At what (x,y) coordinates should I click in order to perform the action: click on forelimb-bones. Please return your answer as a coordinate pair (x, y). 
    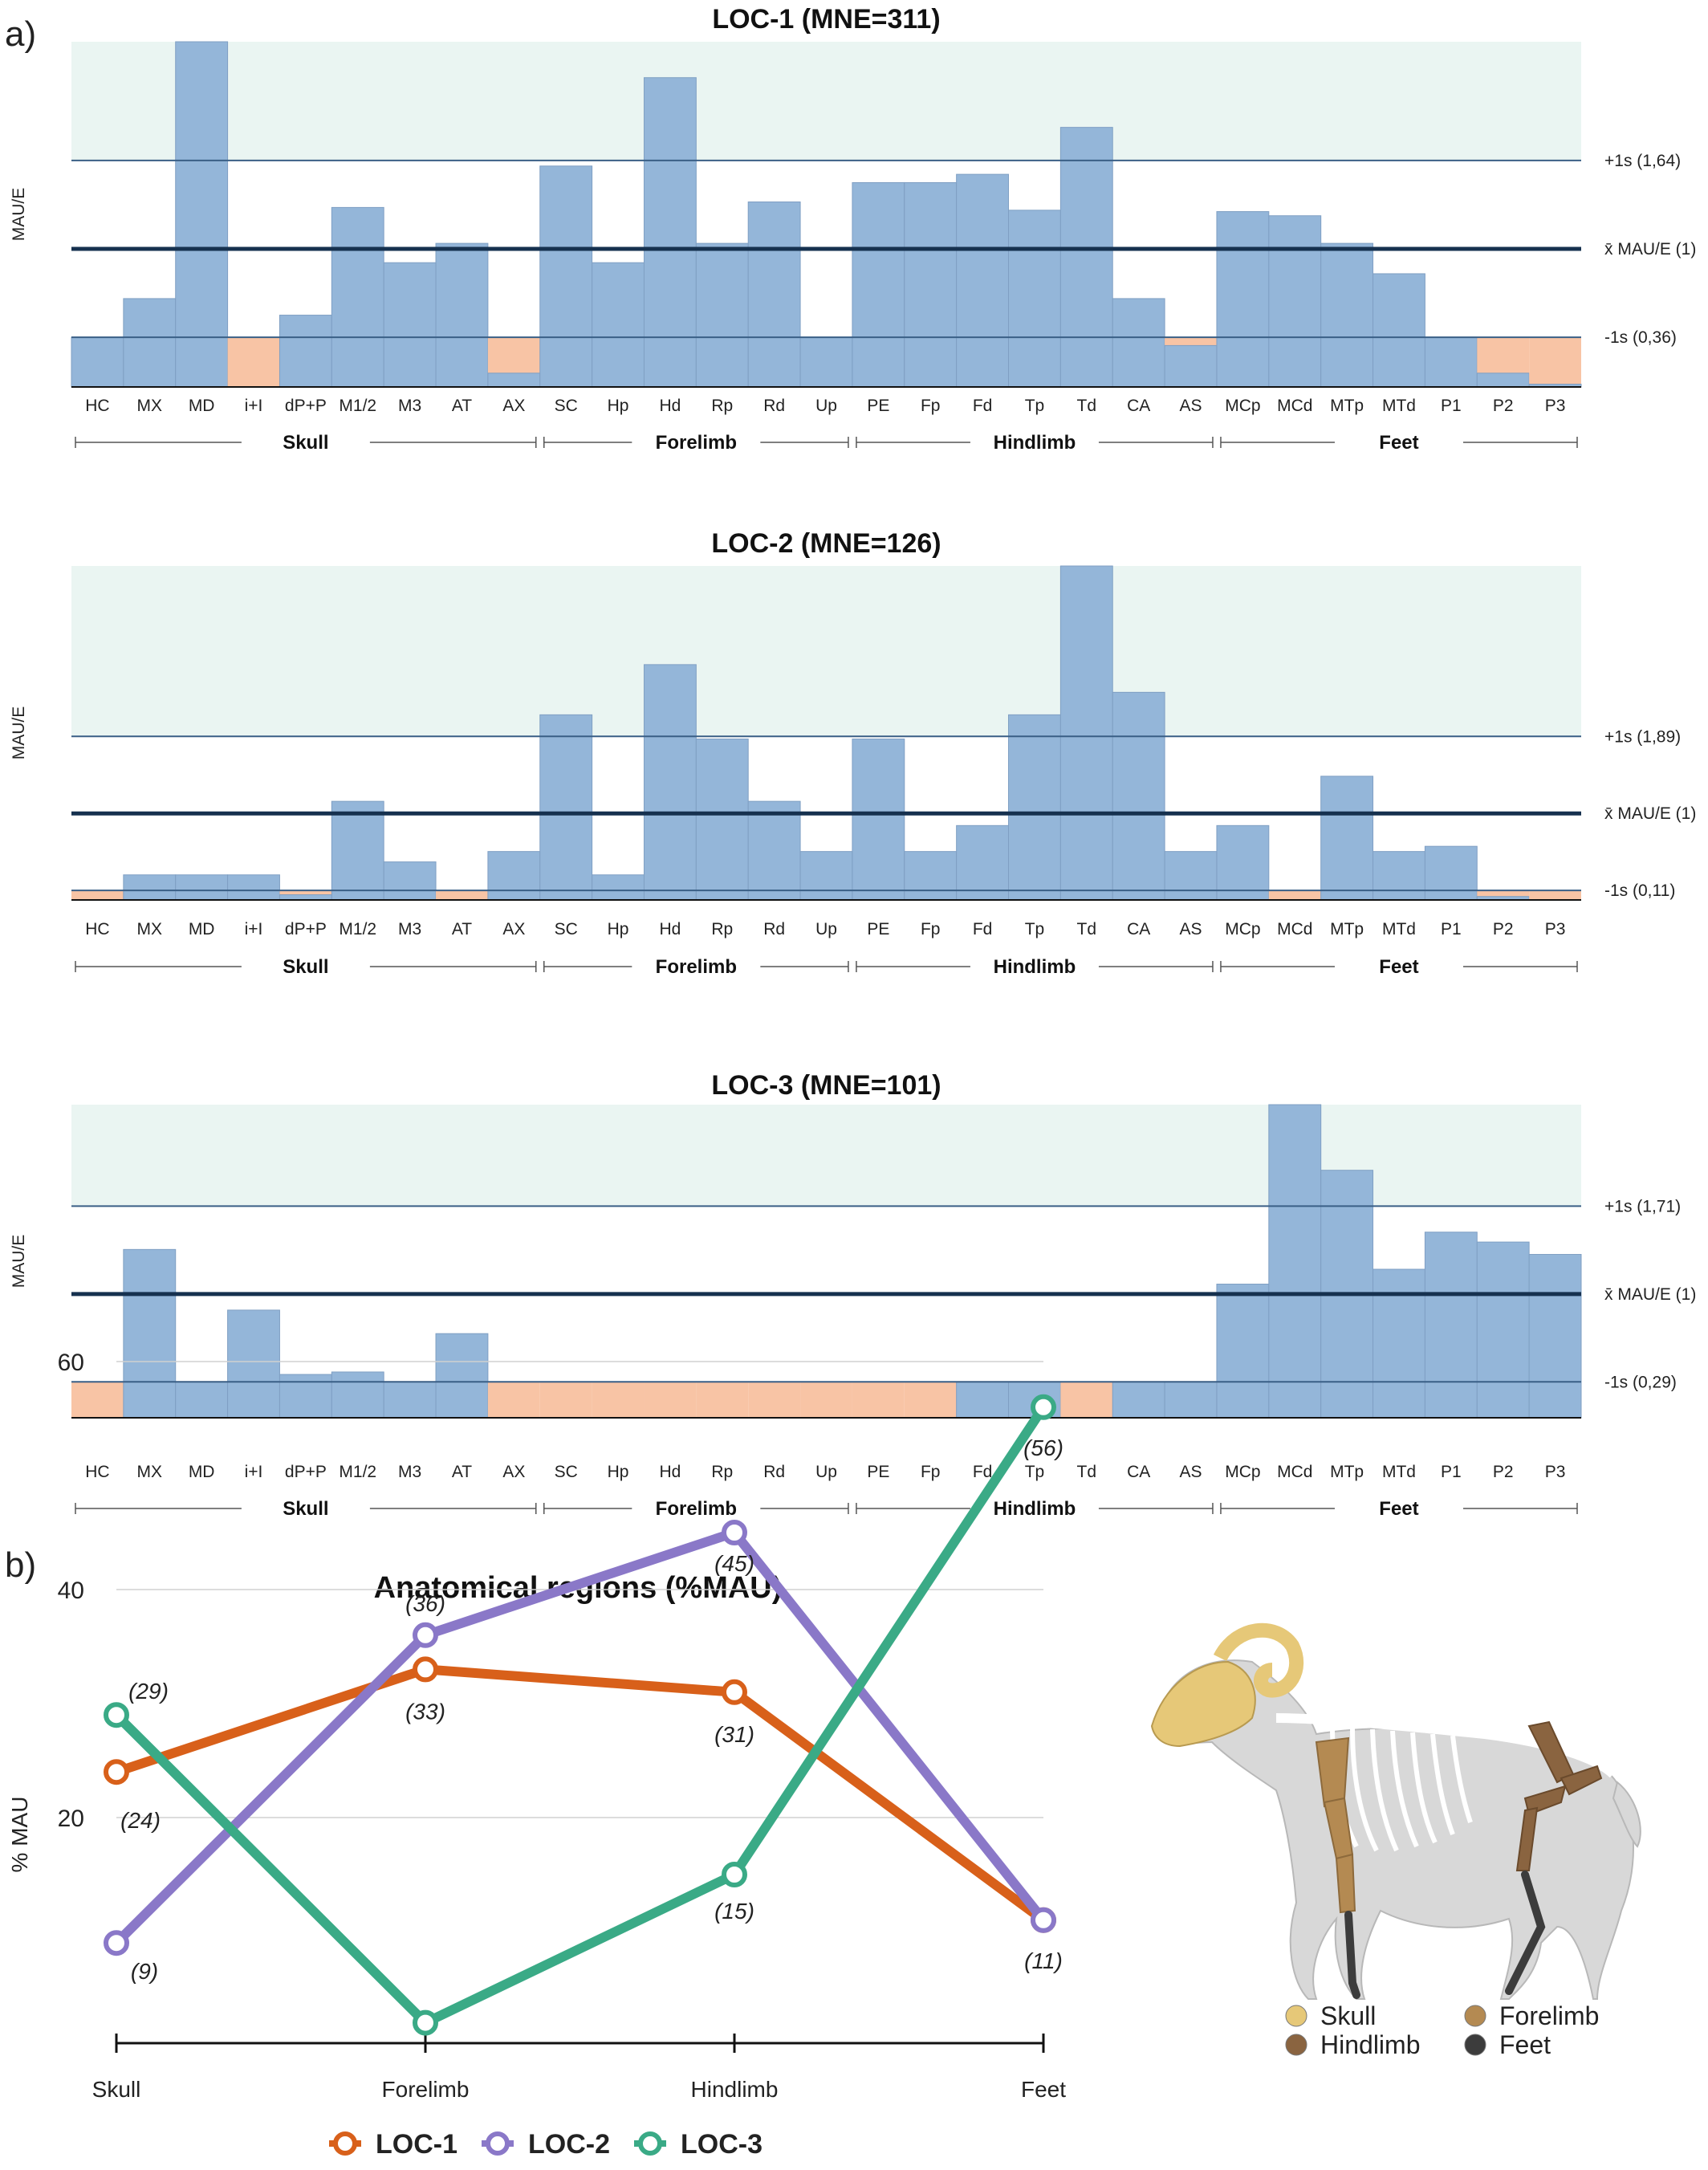
    Looking at the image, I should click on (1335, 1825).